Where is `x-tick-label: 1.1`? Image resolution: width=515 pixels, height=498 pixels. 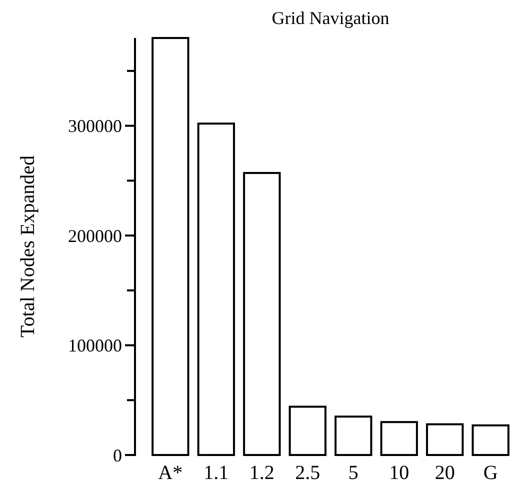
x-tick-label: 1.1 is located at coordinates (216, 473).